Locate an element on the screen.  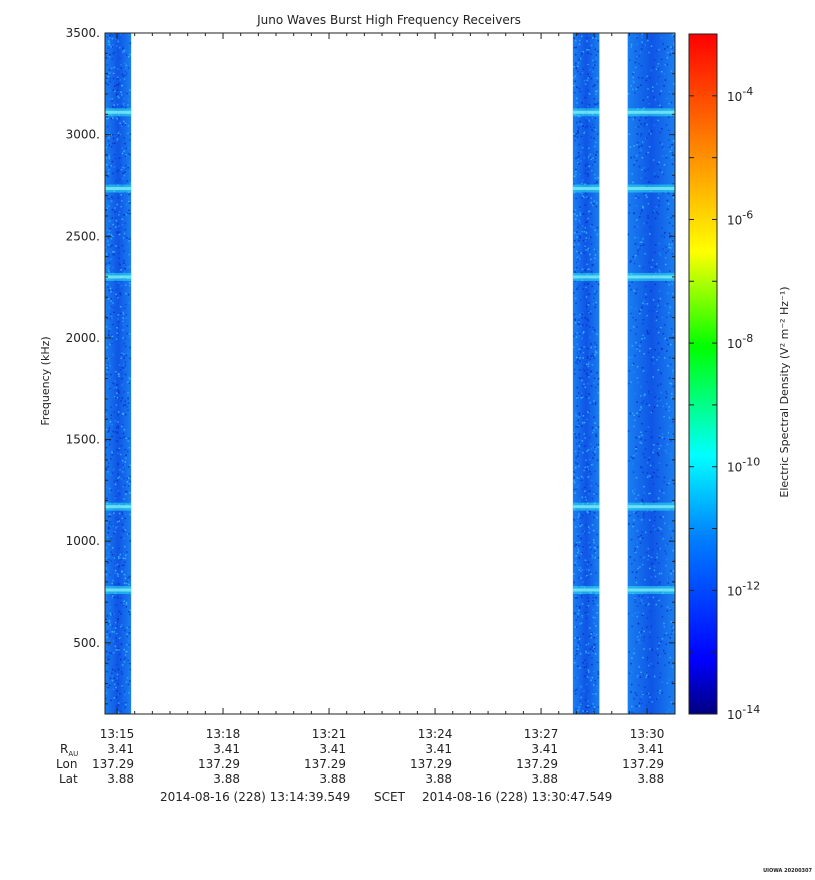
colorbar-tick-label: 10⁻¹⁰ is located at coordinates (743, 465).